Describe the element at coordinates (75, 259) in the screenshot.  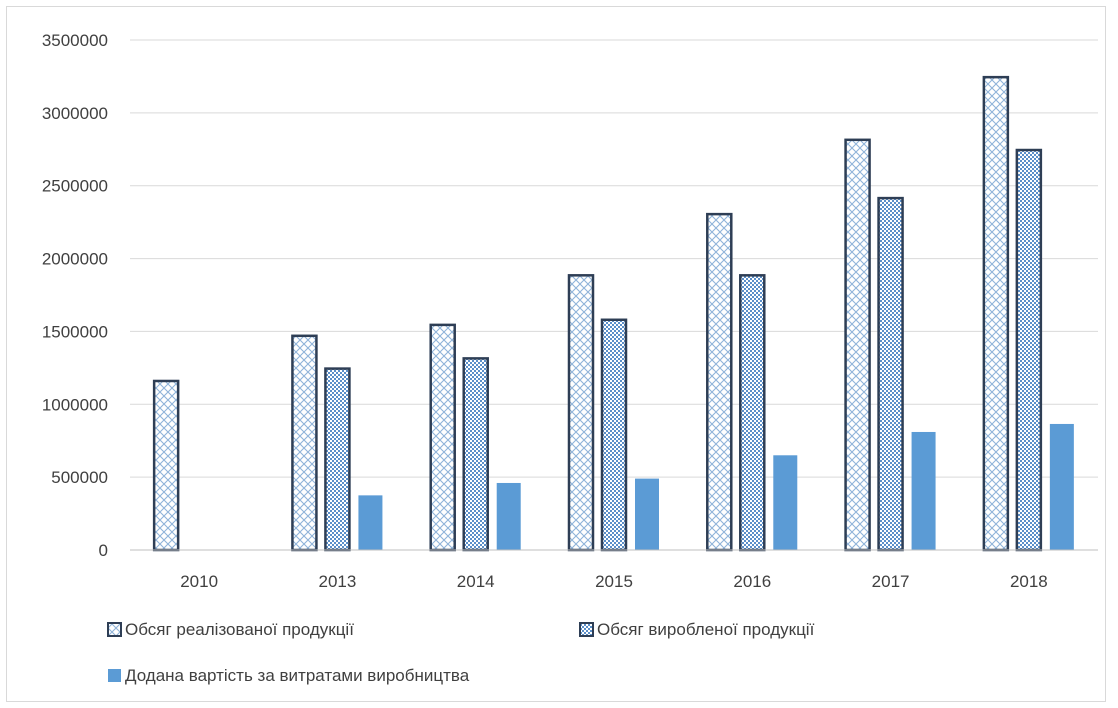
I see `y-tick-label: 2000000` at that location.